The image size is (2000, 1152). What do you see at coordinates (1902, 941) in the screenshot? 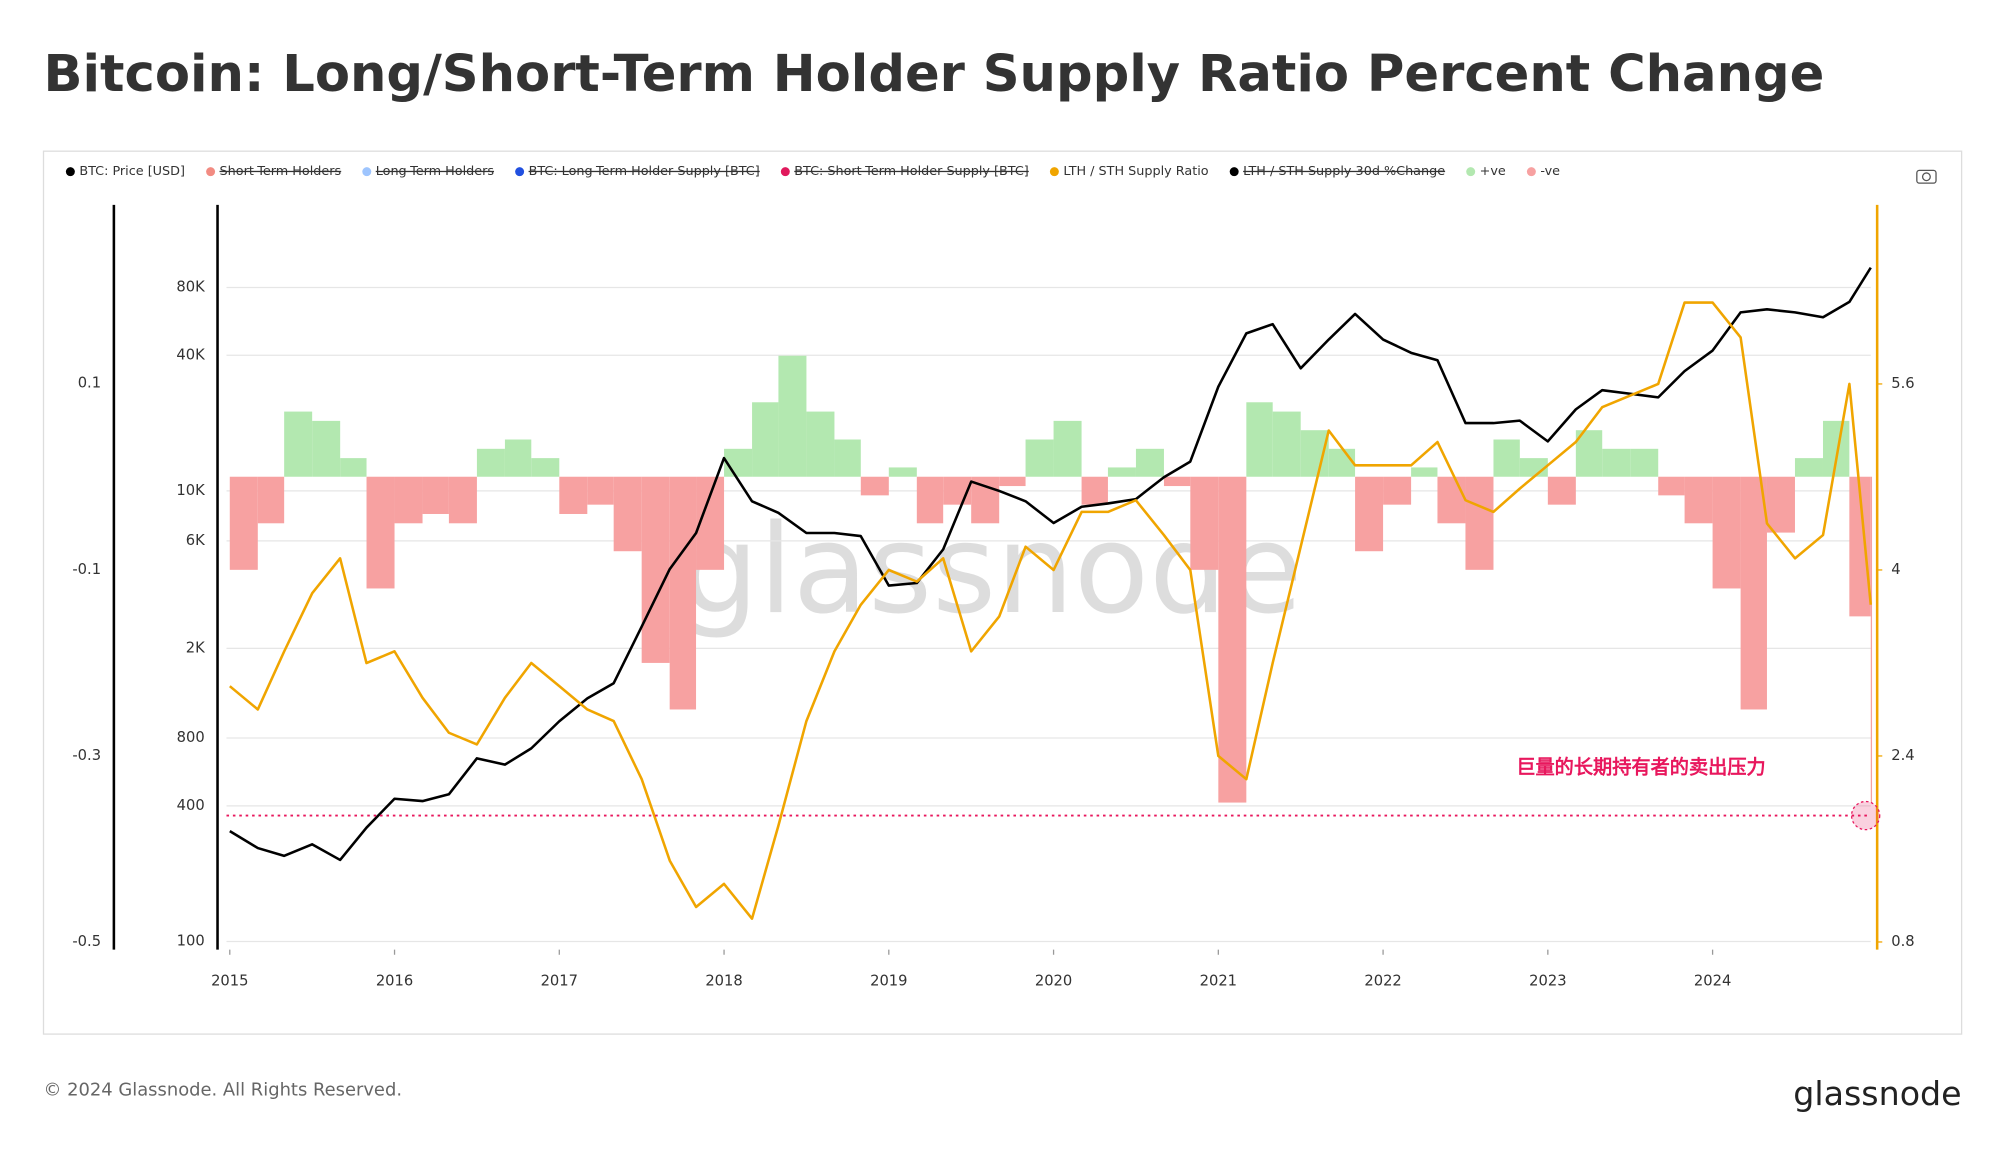
I see `y2-tick-label: 0.8` at bounding box center [1902, 941].